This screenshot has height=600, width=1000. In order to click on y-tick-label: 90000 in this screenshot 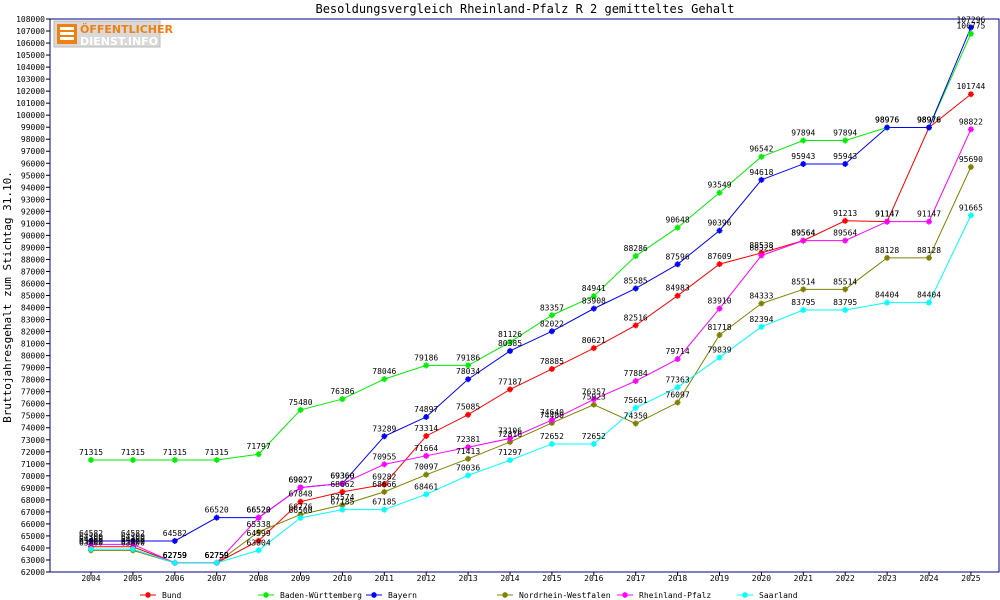, I will do `click(33, 235)`.